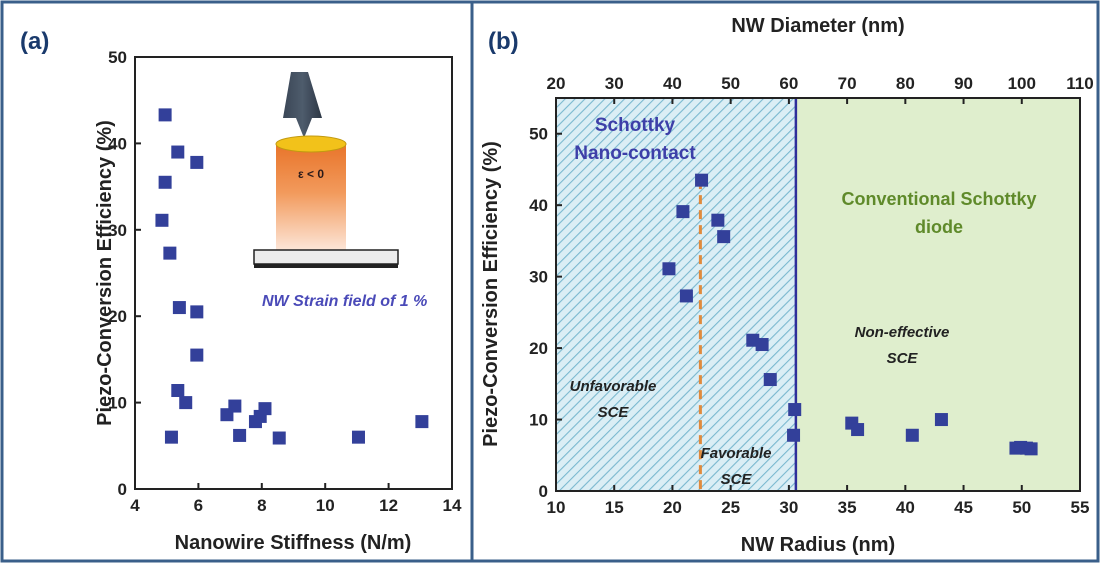 The height and width of the screenshot is (563, 1100). I want to click on panel-a-points, so click(292, 276).